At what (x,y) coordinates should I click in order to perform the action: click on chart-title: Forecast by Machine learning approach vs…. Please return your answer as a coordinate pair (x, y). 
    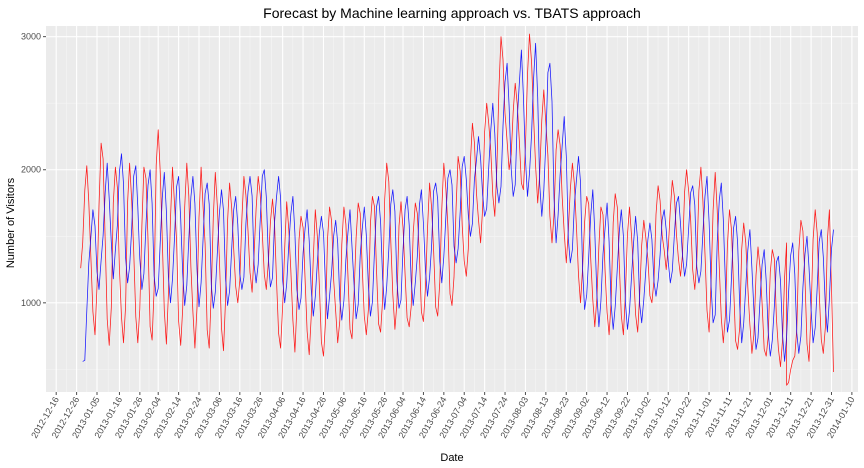
    Looking at the image, I should click on (452, 13).